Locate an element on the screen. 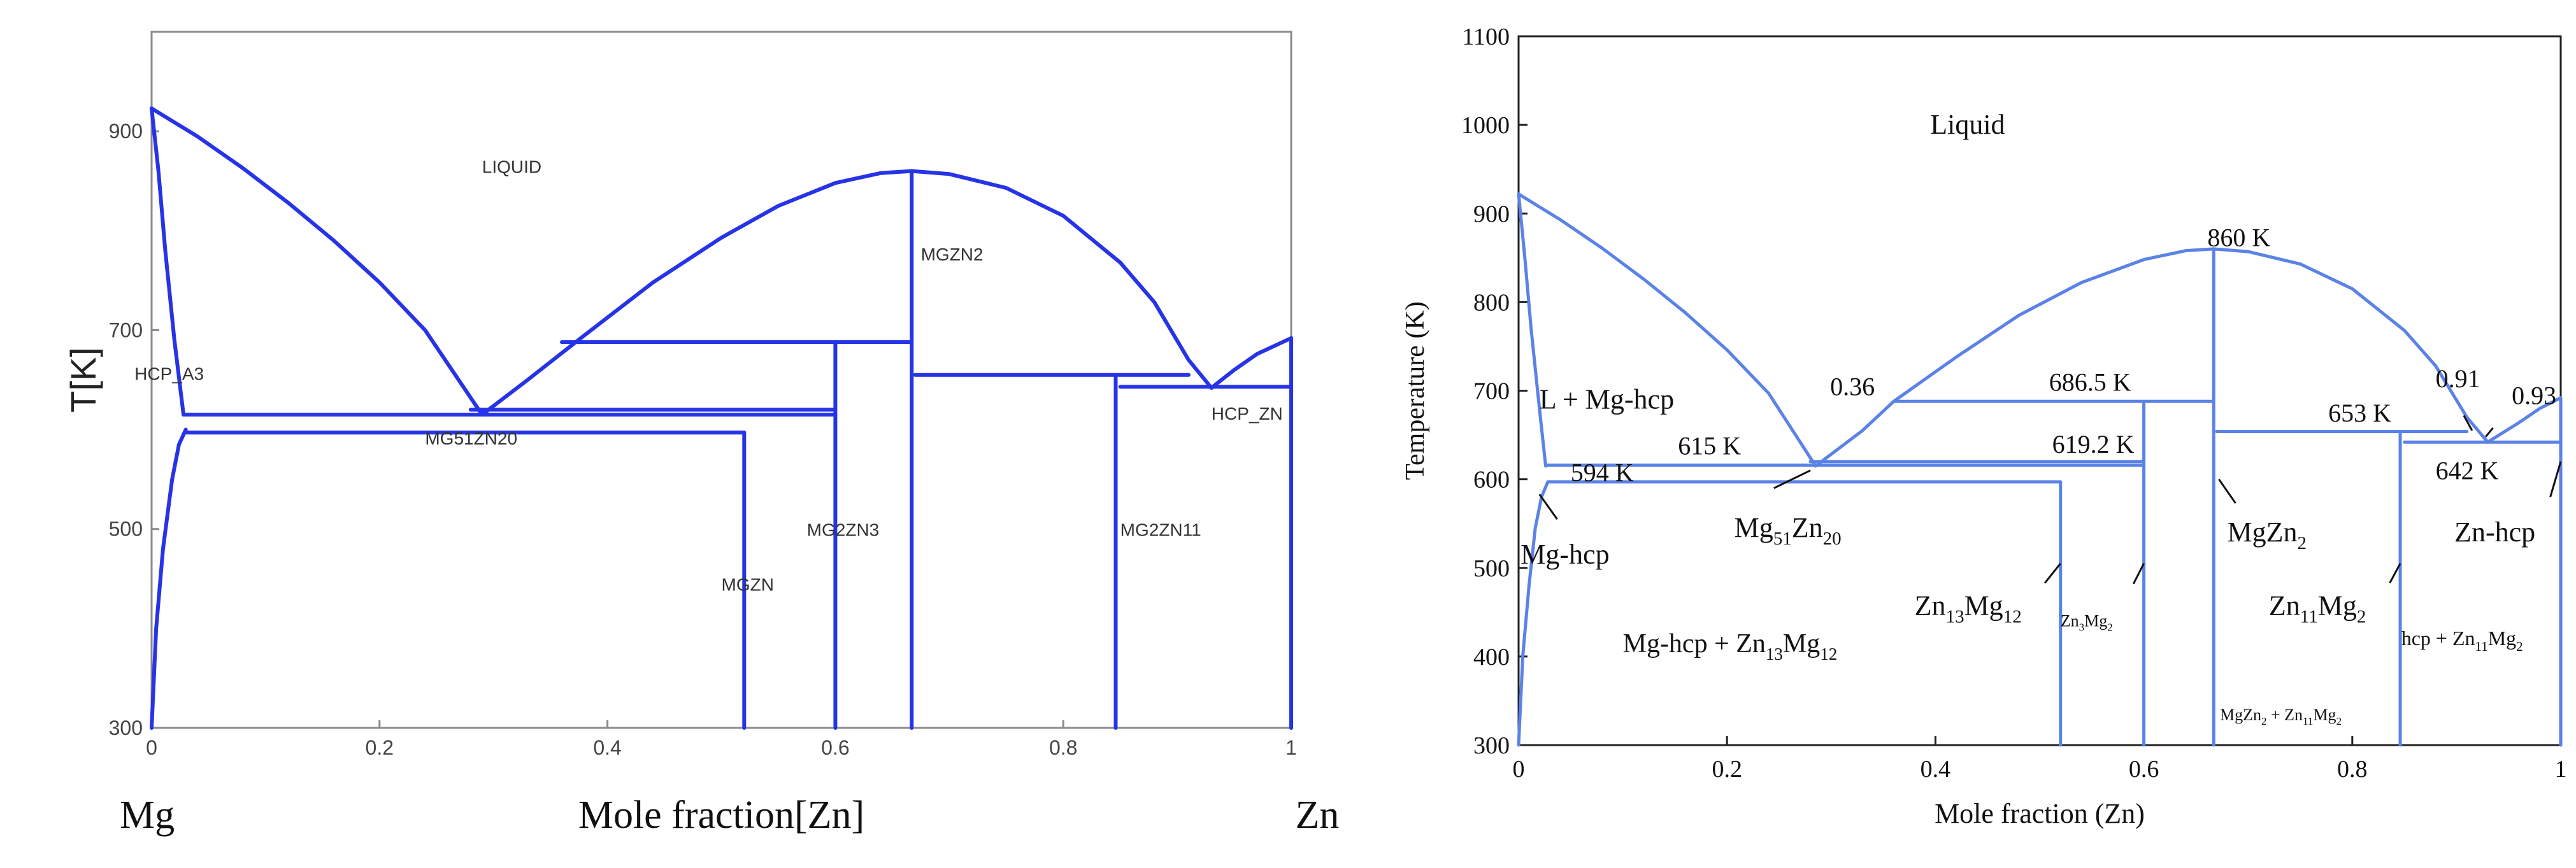 The width and height of the screenshot is (2576, 868). right-y-tick-label: 700 is located at coordinates (1491, 392).